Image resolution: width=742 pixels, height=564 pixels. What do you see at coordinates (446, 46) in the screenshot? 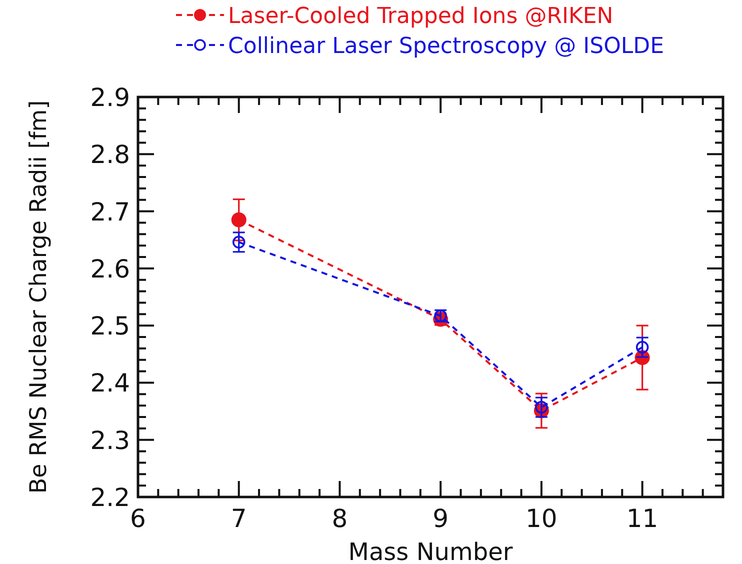
I see `legend-label: Collinear Laser Spectroscopy @ ISOLDE` at bounding box center [446, 46].